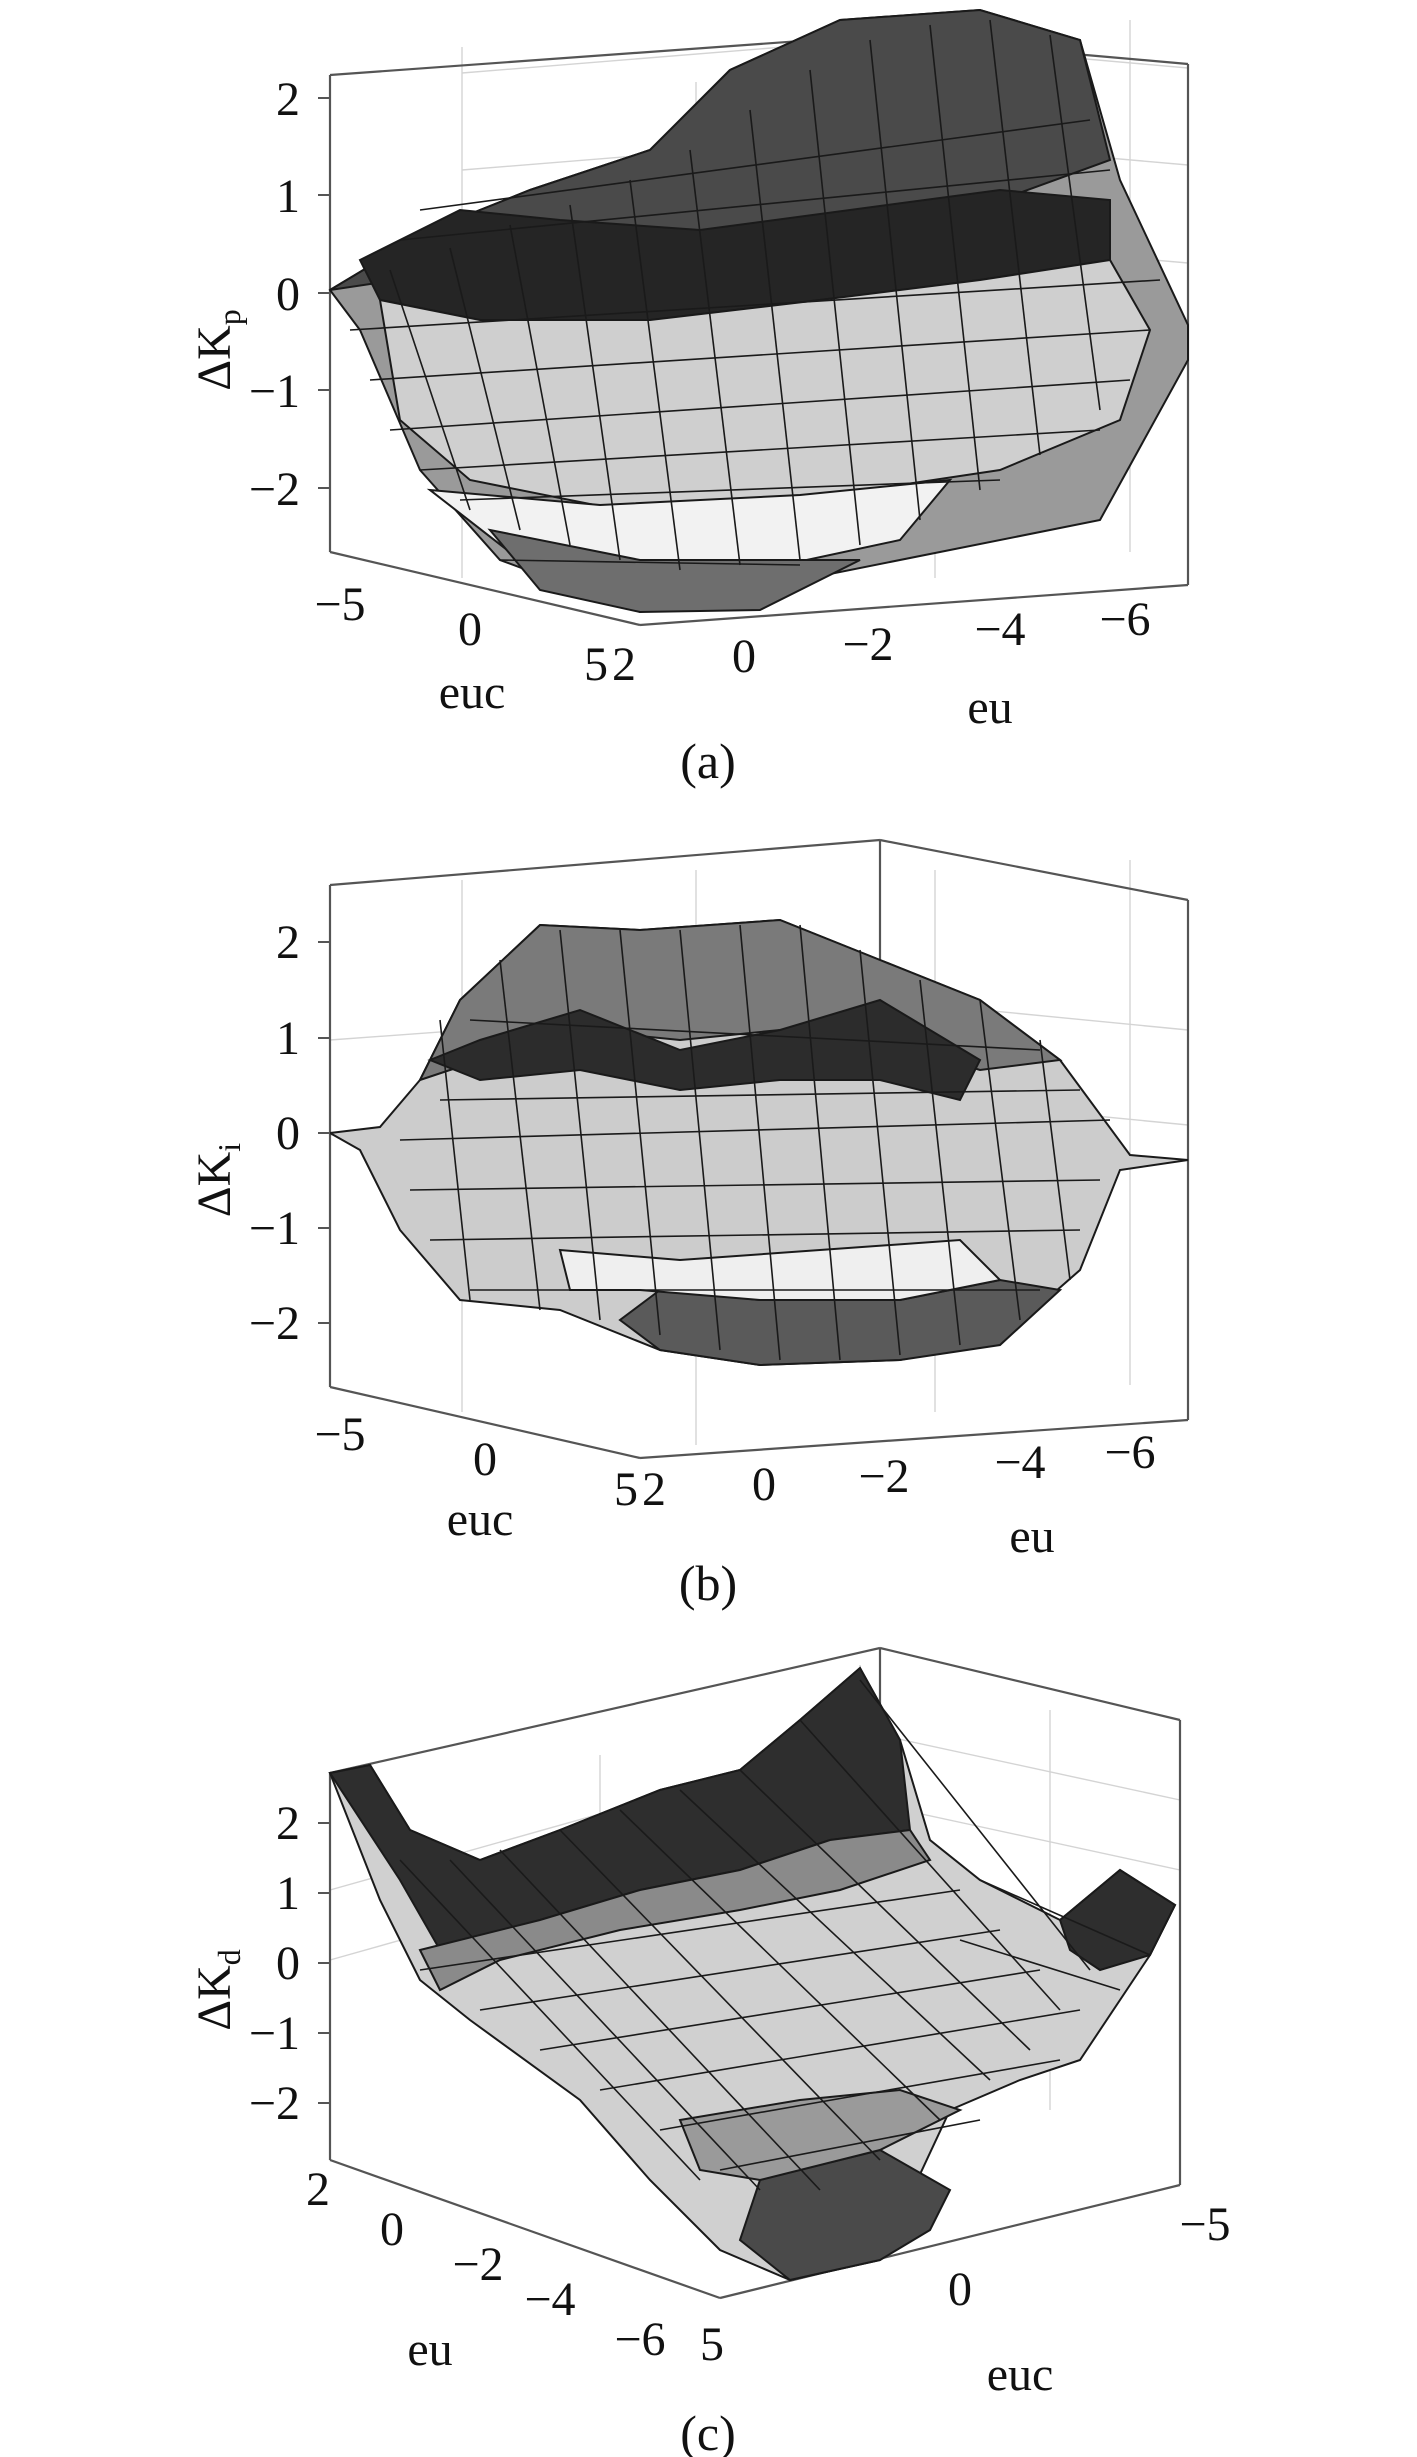 Image resolution: width=1417 pixels, height=2457 pixels. What do you see at coordinates (288, 1963) in the screenshot?
I see `panel-c-ztick-3: 0` at bounding box center [288, 1963].